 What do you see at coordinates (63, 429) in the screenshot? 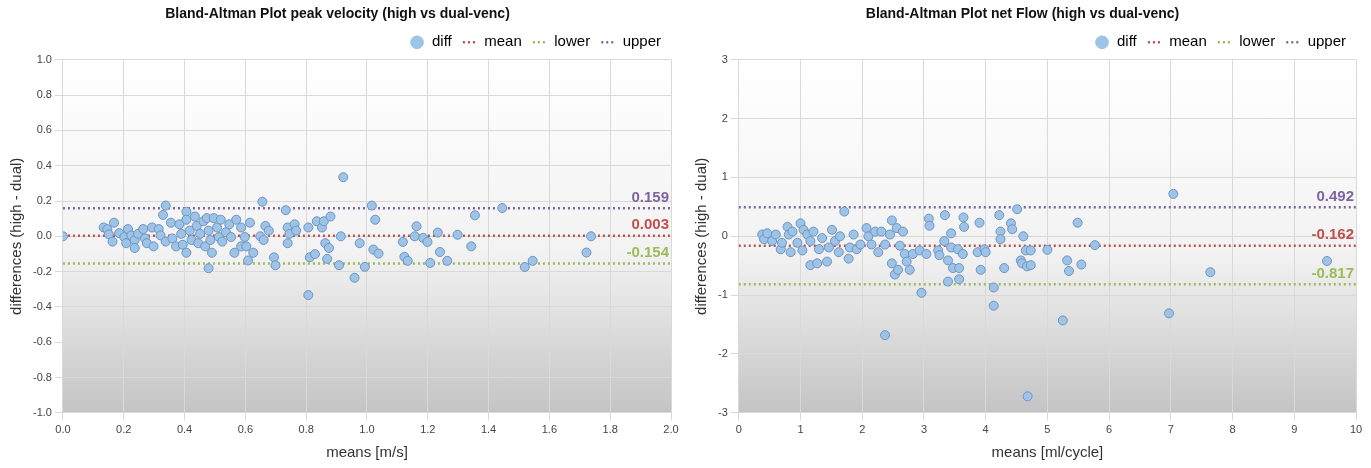
I see `x-tick-label: 0.0` at bounding box center [63, 429].